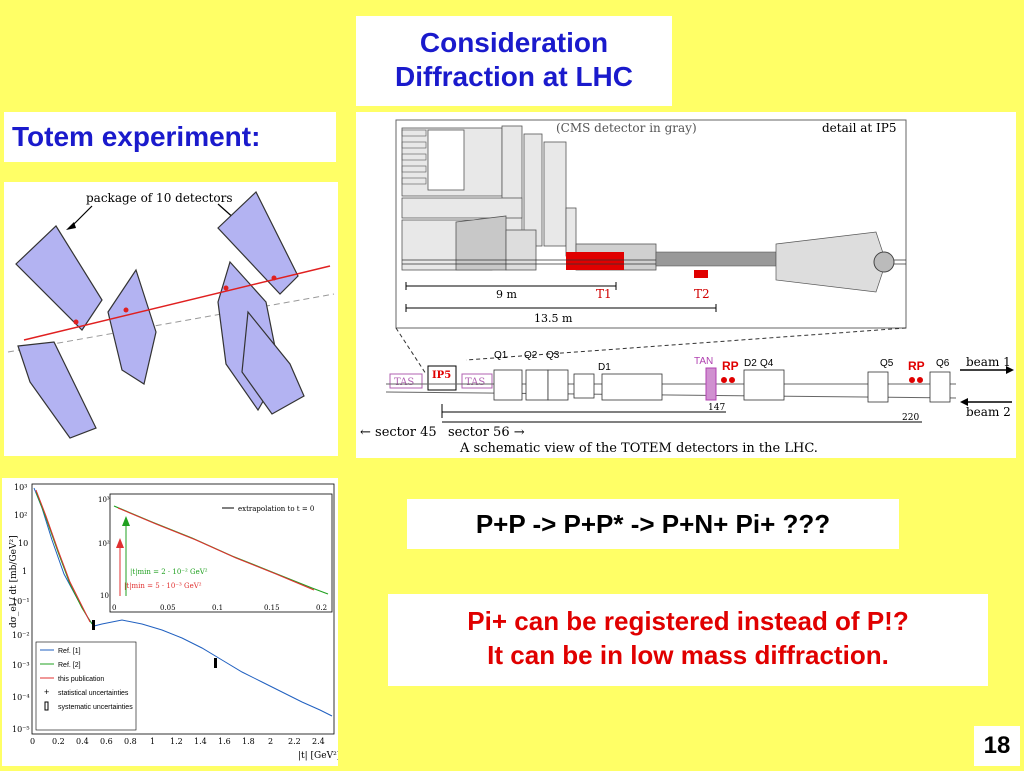 The width and height of the screenshot is (1024, 771). What do you see at coordinates (130, 741) in the screenshot?
I see `x-tick: 0.8` at bounding box center [130, 741].